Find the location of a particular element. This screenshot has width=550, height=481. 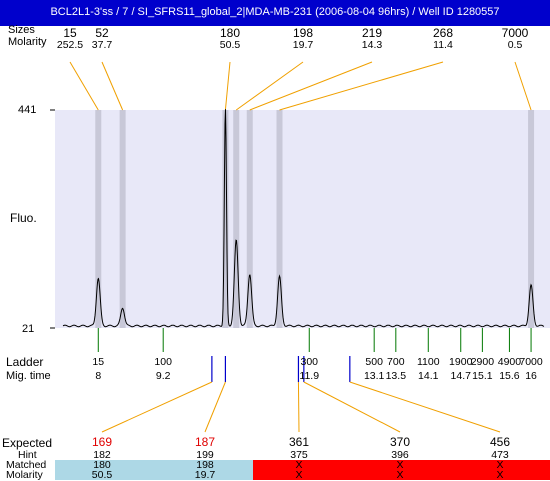

y-max-label: 441 is located at coordinates (27, 110).